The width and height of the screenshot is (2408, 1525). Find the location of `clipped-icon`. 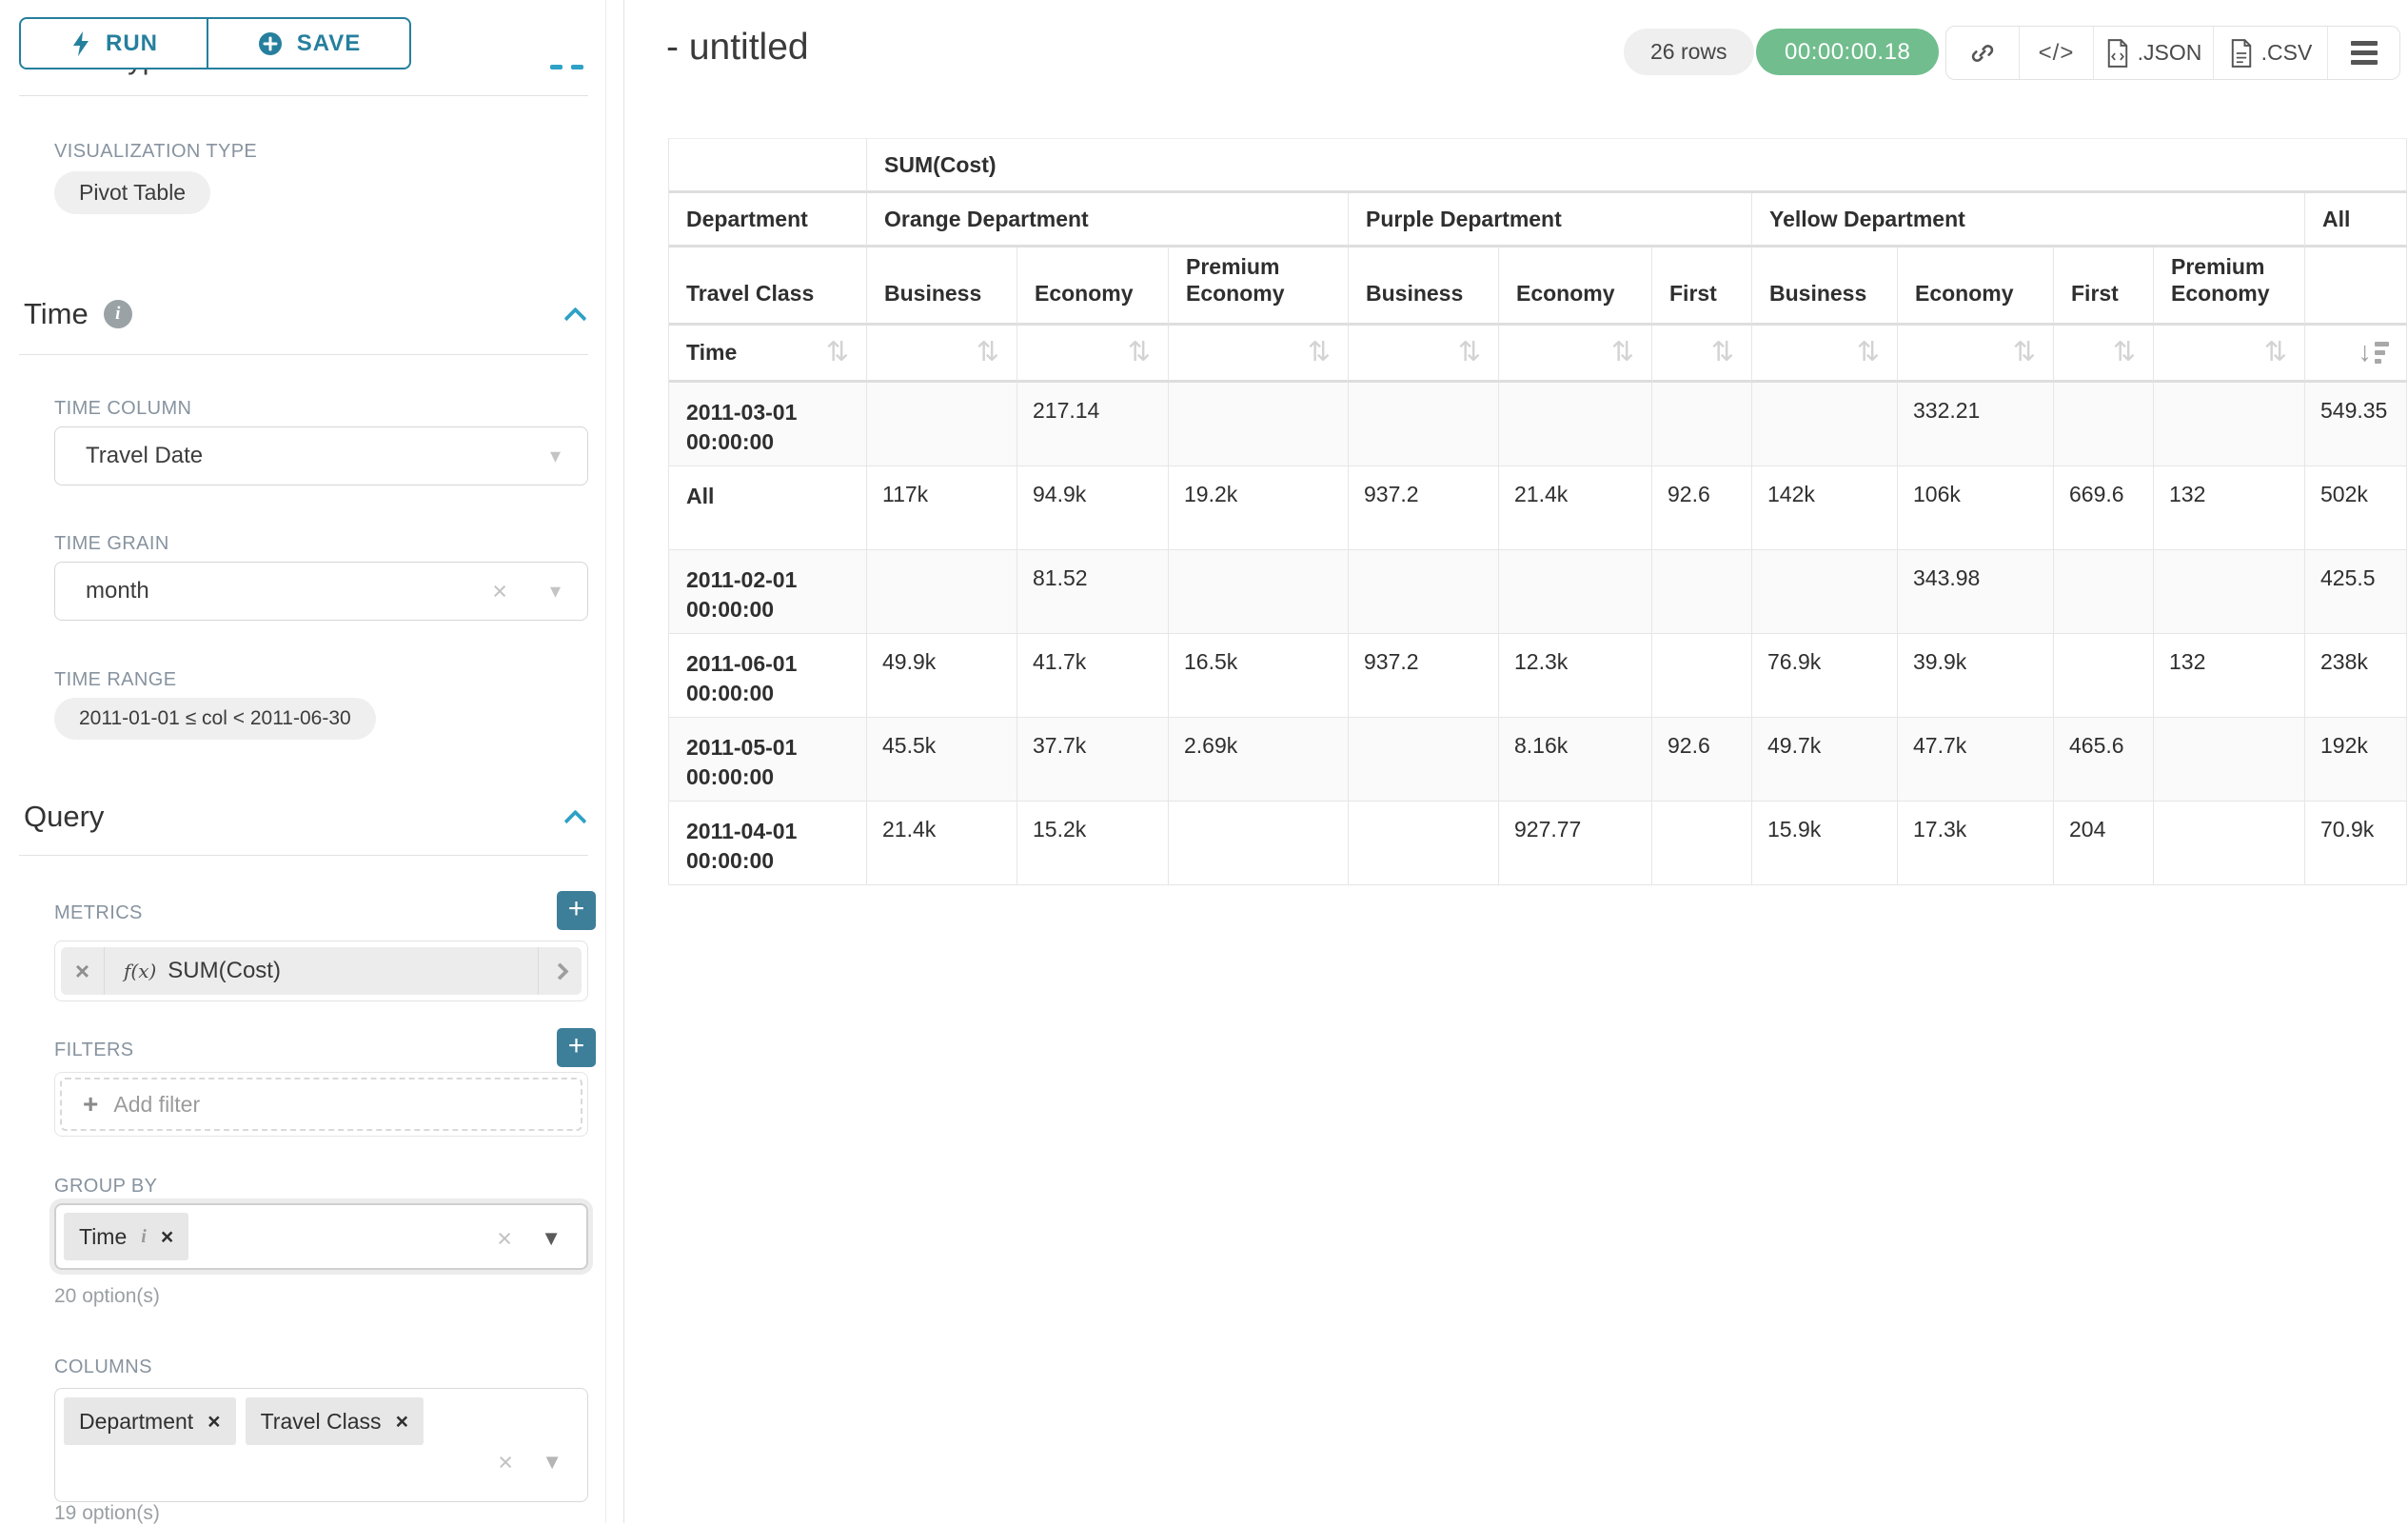

clipped-icon is located at coordinates (556, 67).